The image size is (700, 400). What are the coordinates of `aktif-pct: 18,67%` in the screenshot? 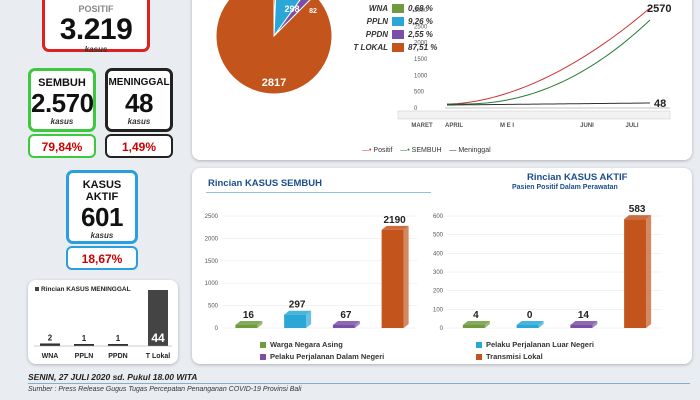 It's located at (102, 258).